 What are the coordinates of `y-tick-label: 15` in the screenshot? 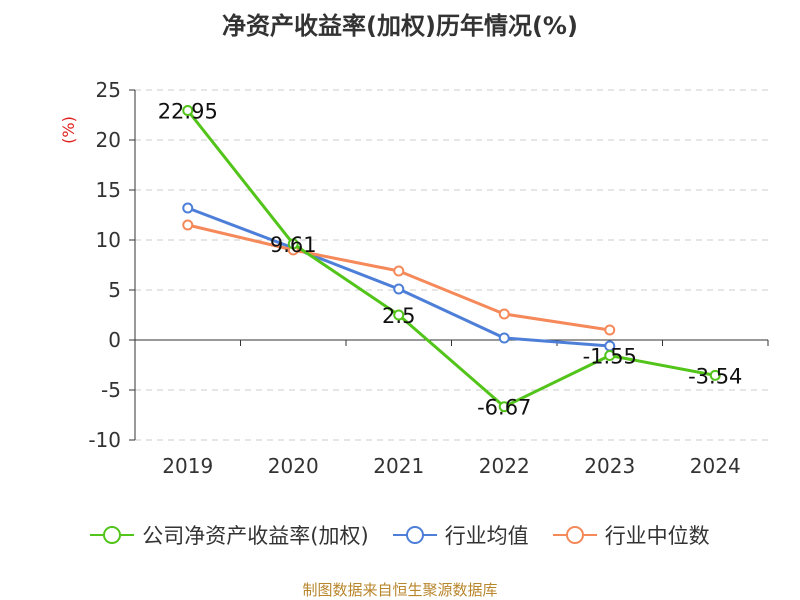 It's located at (108, 190).